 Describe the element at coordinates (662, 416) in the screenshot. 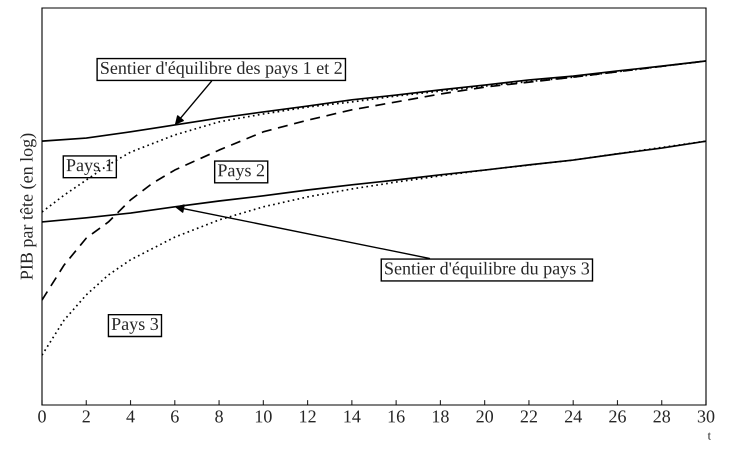

I see `x-tick-label: 28` at that location.